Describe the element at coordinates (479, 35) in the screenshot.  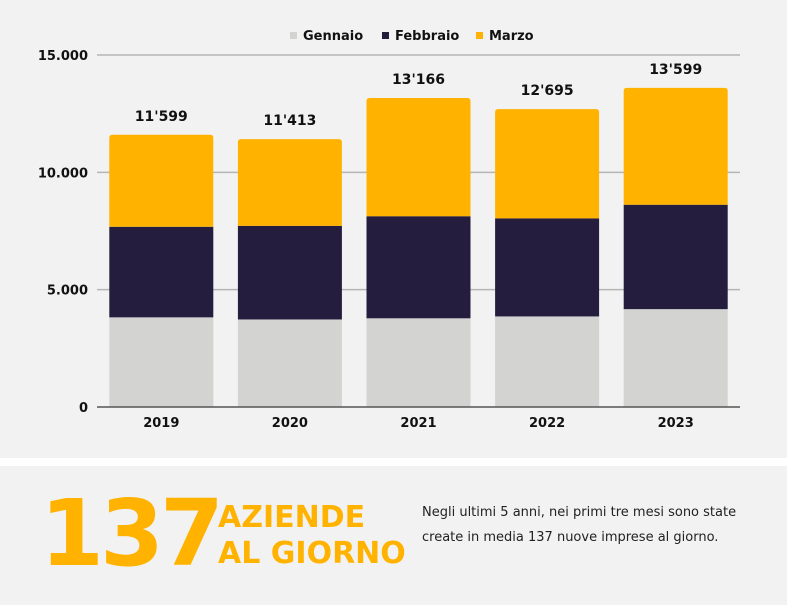
I see `legend-swatch-marzo` at that location.